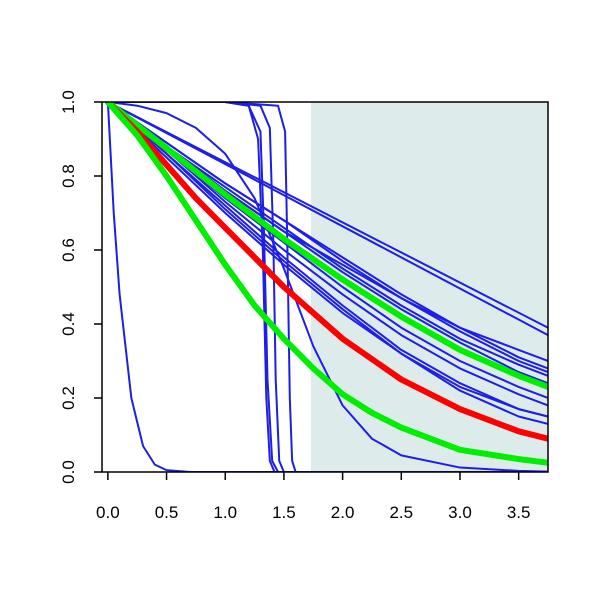 This screenshot has width=600, height=600. What do you see at coordinates (519, 512) in the screenshot?
I see `x-tick-label: 3.5` at bounding box center [519, 512].